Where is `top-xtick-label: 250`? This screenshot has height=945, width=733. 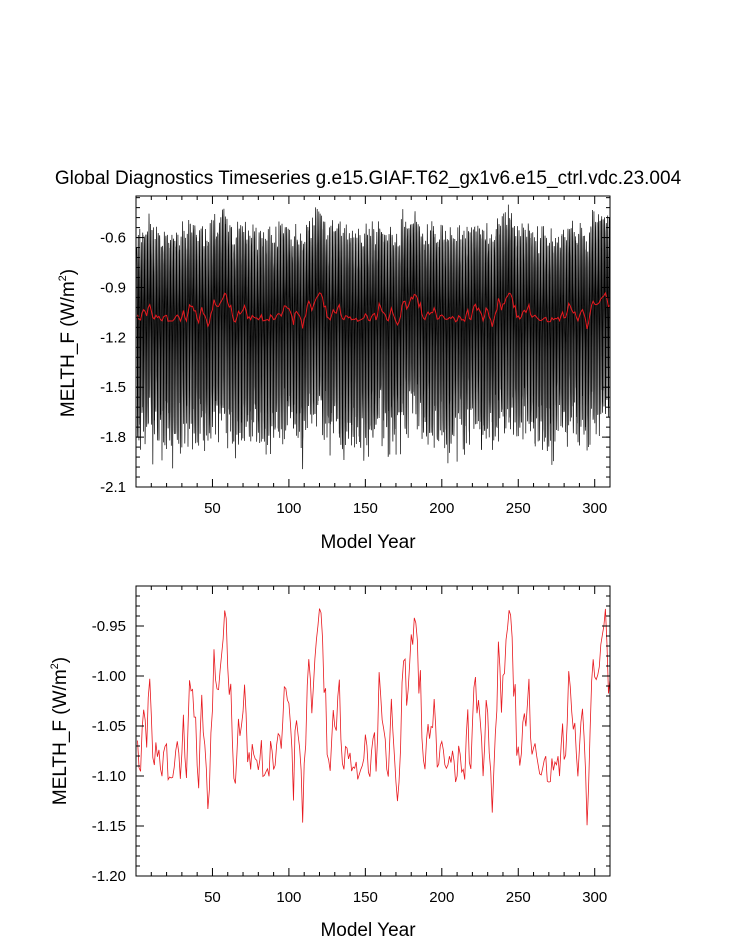
top-xtick-label: 250 is located at coordinates (518, 508).